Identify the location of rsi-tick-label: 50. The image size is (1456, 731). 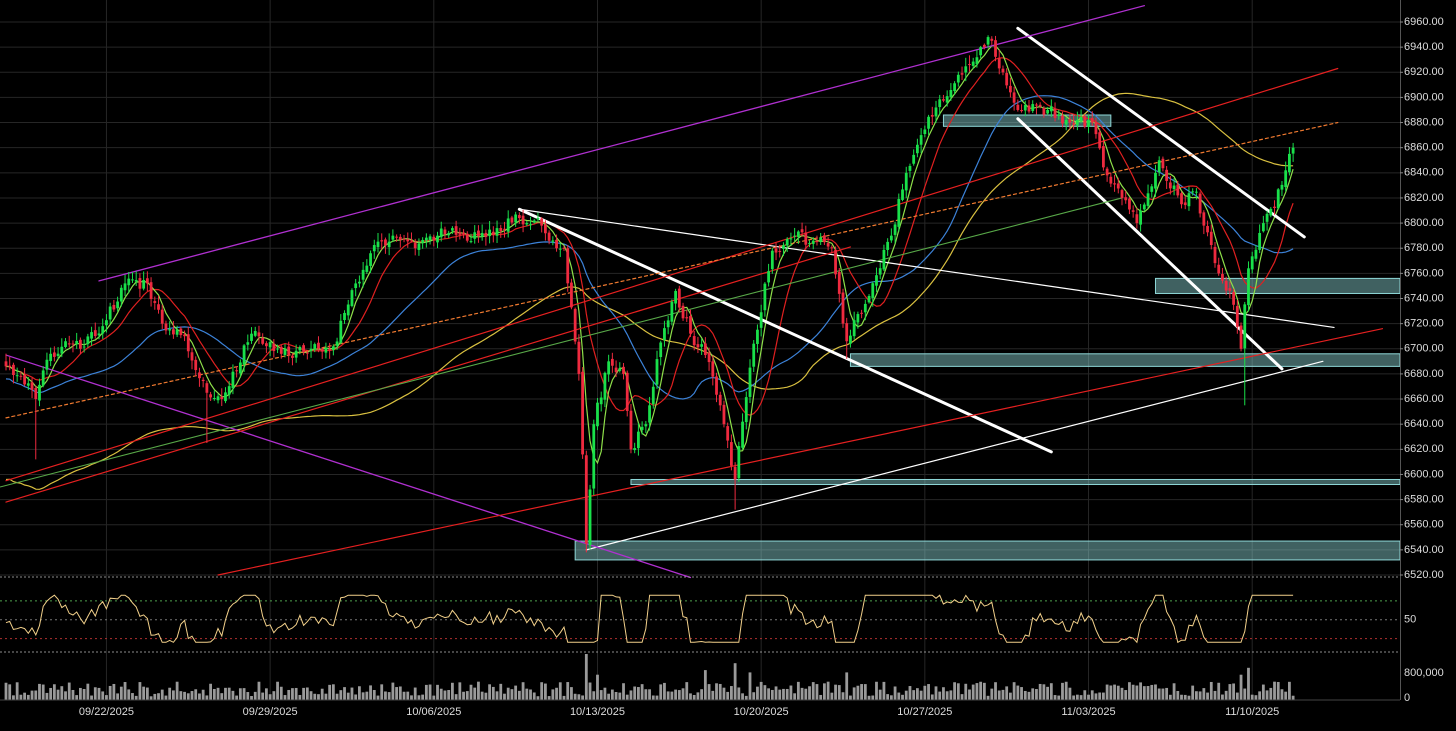
(1410, 620).